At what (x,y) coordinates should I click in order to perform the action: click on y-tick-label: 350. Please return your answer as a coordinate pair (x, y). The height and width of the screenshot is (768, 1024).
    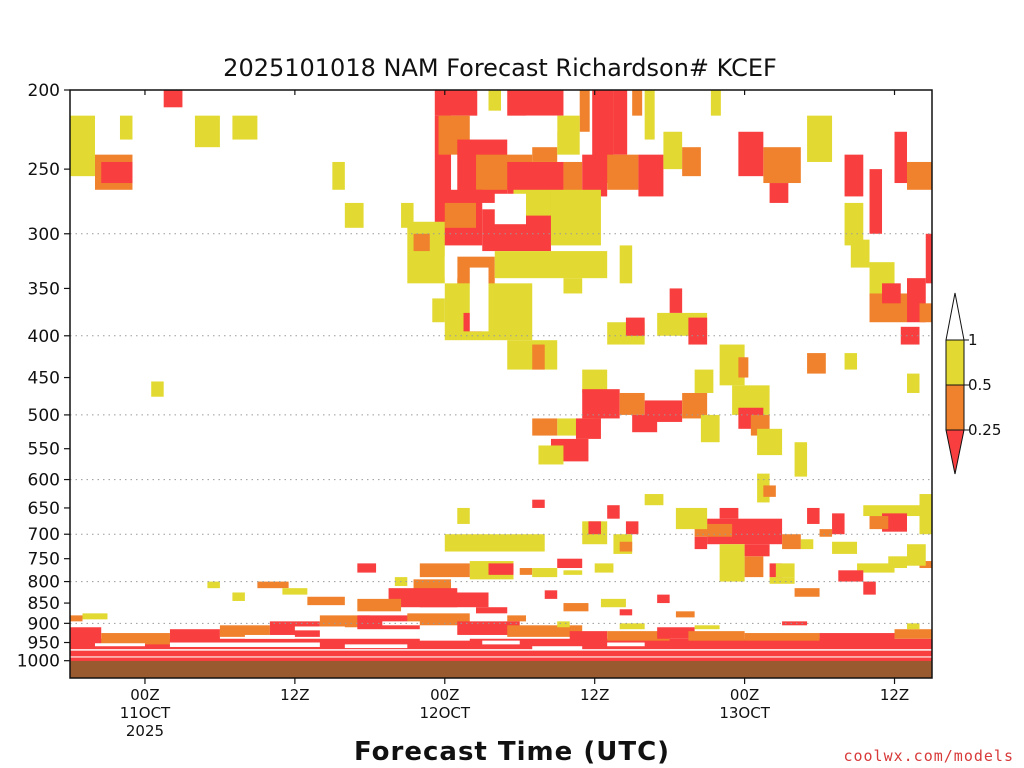
    Looking at the image, I should click on (44, 289).